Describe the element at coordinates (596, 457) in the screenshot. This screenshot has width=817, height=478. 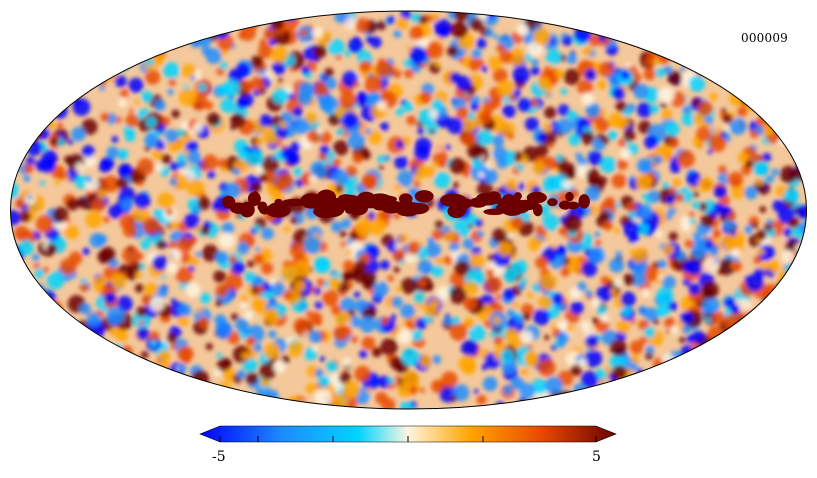
I see `colorbar-max-label: 5` at that location.